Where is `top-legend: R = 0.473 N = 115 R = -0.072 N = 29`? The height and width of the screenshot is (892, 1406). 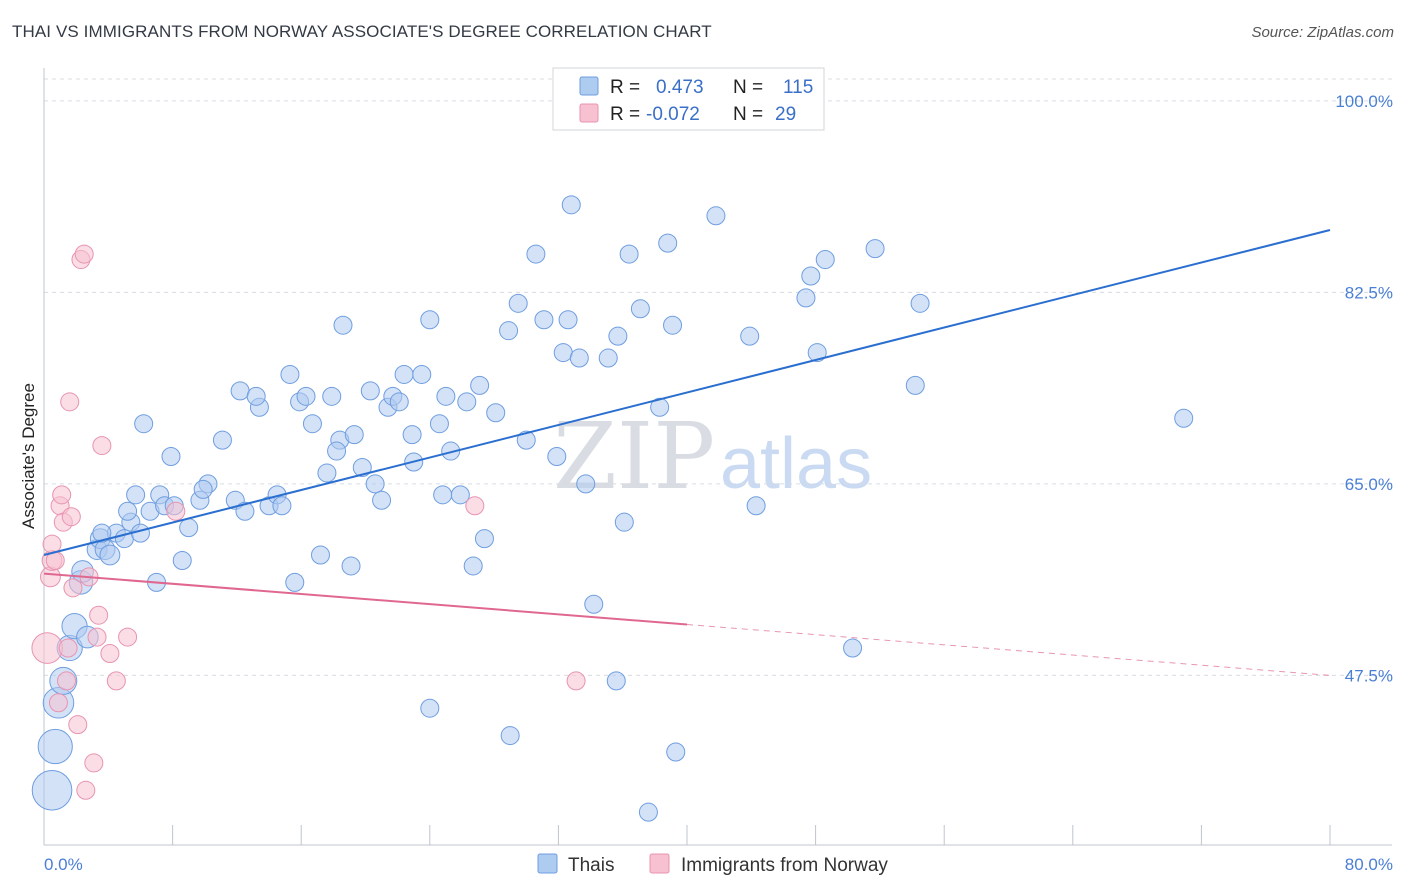
top-legend: R = 0.473 N = 115 R = -0.072 N = 29 is located at coordinates (688, 99).